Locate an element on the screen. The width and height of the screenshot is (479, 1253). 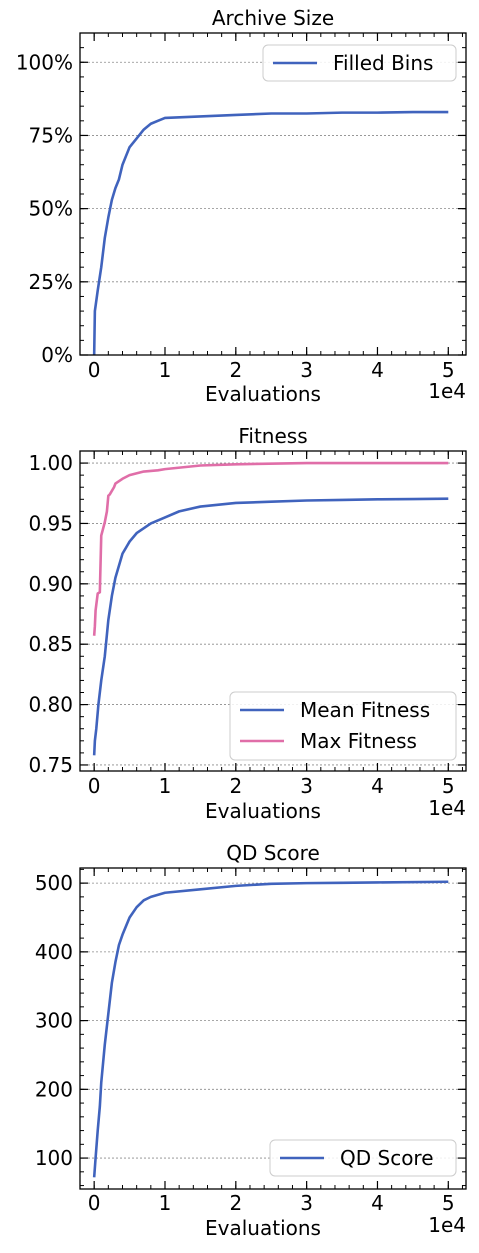
y-tick-label: 0.75 is located at coordinates (50, 765).